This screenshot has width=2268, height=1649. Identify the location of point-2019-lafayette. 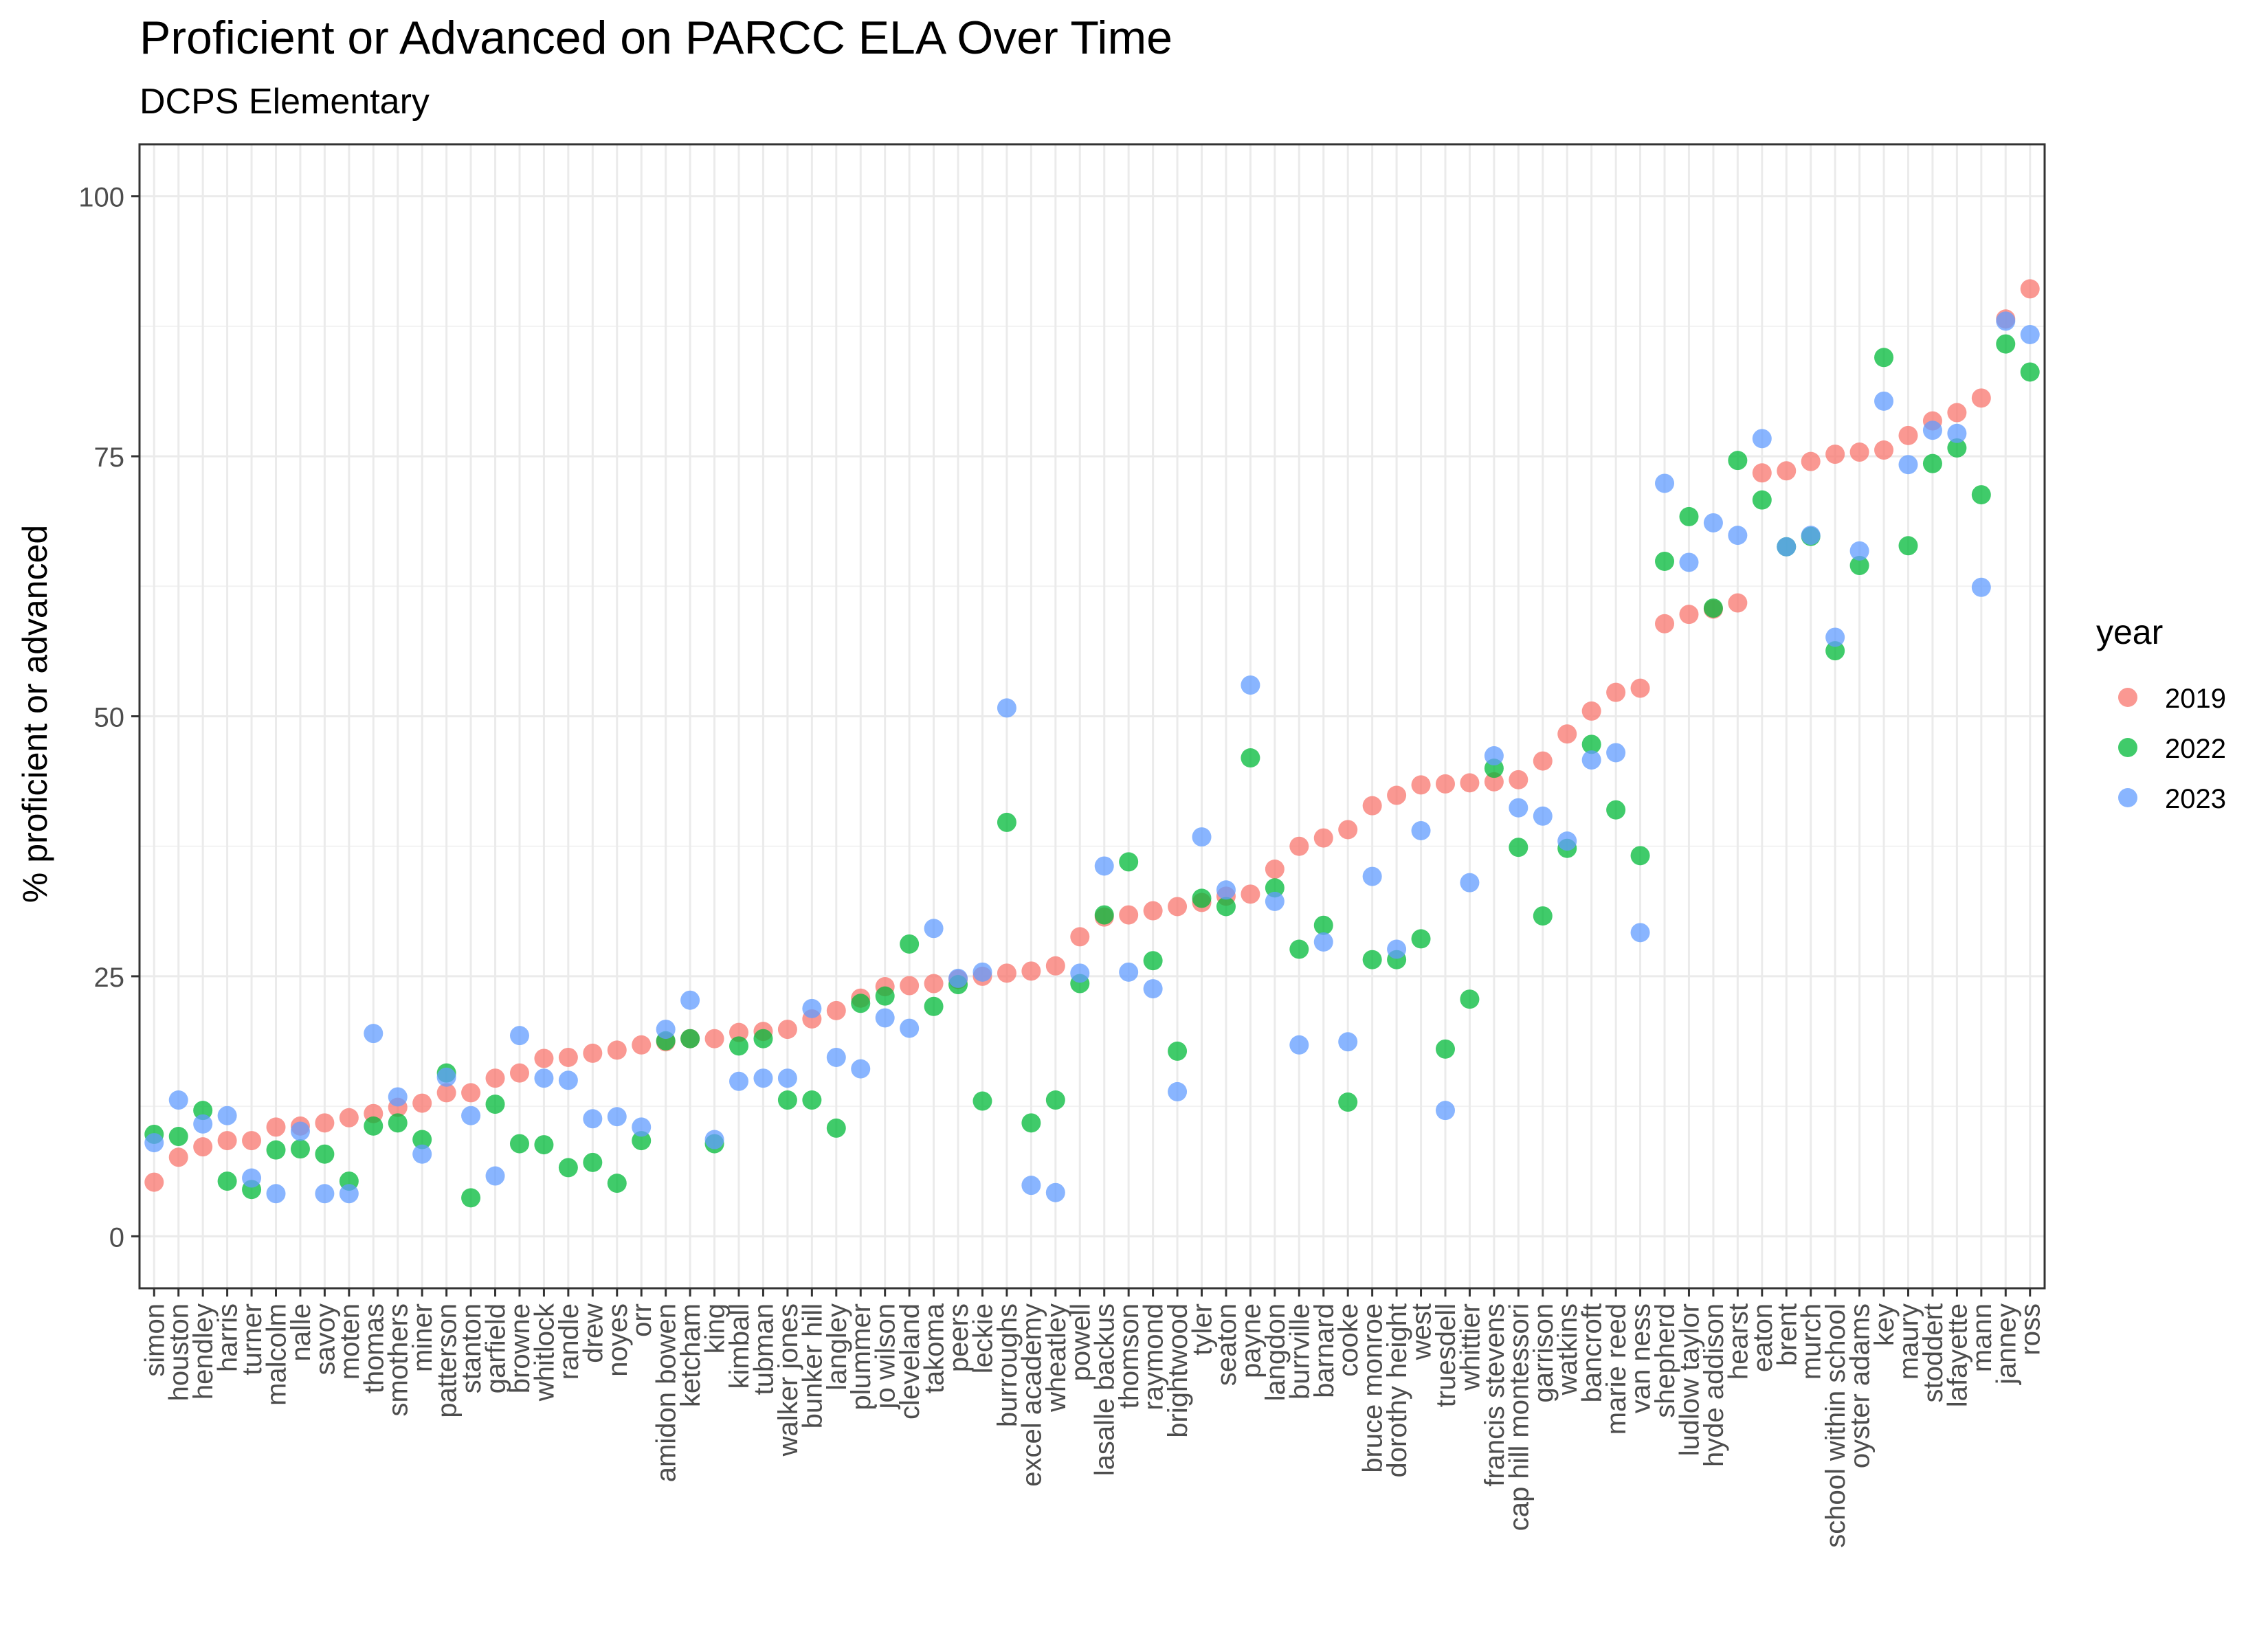
(1957, 413).